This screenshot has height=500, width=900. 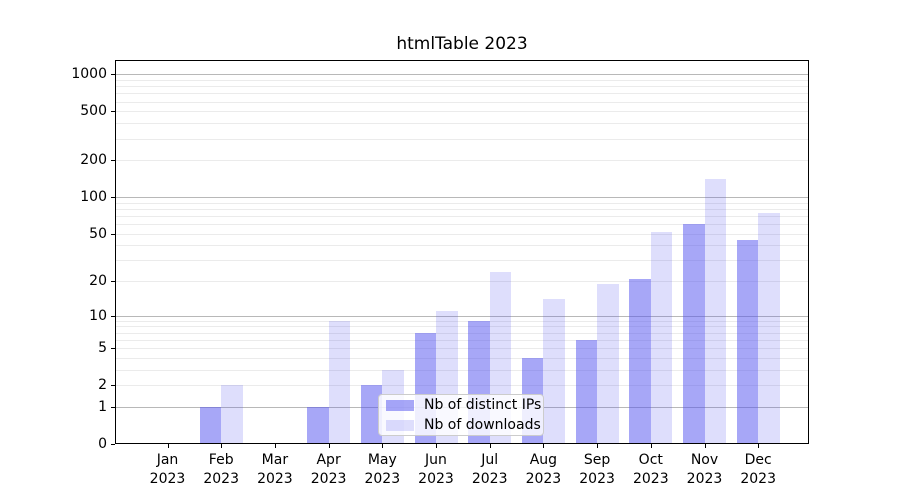 What do you see at coordinates (210, 424) in the screenshot?
I see `bar-ips-feb-2023` at bounding box center [210, 424].